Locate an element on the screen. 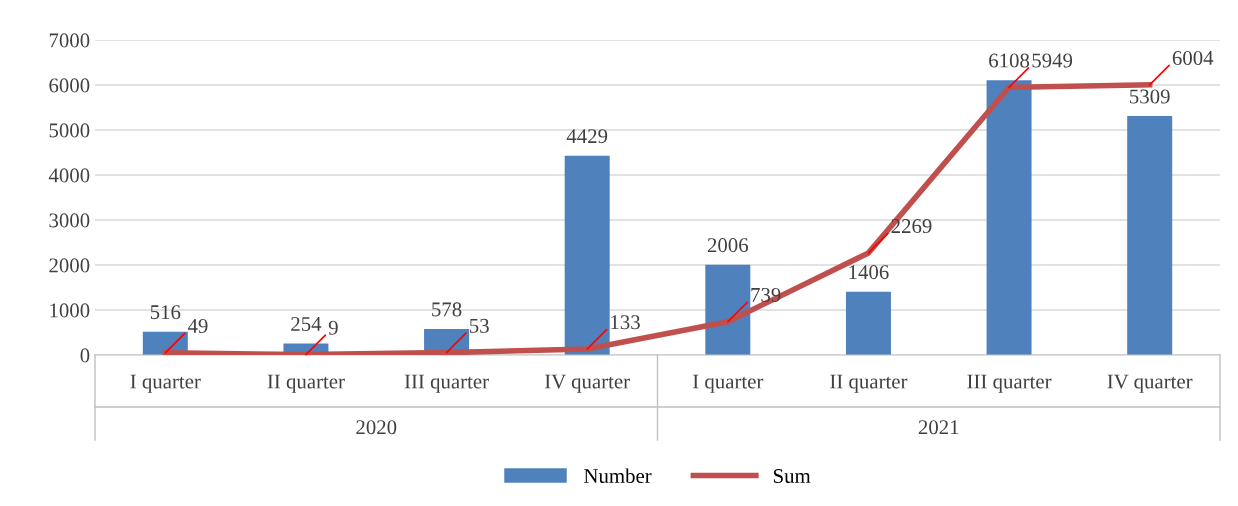 The width and height of the screenshot is (1238, 506). data-label: 254 is located at coordinates (306, 324).